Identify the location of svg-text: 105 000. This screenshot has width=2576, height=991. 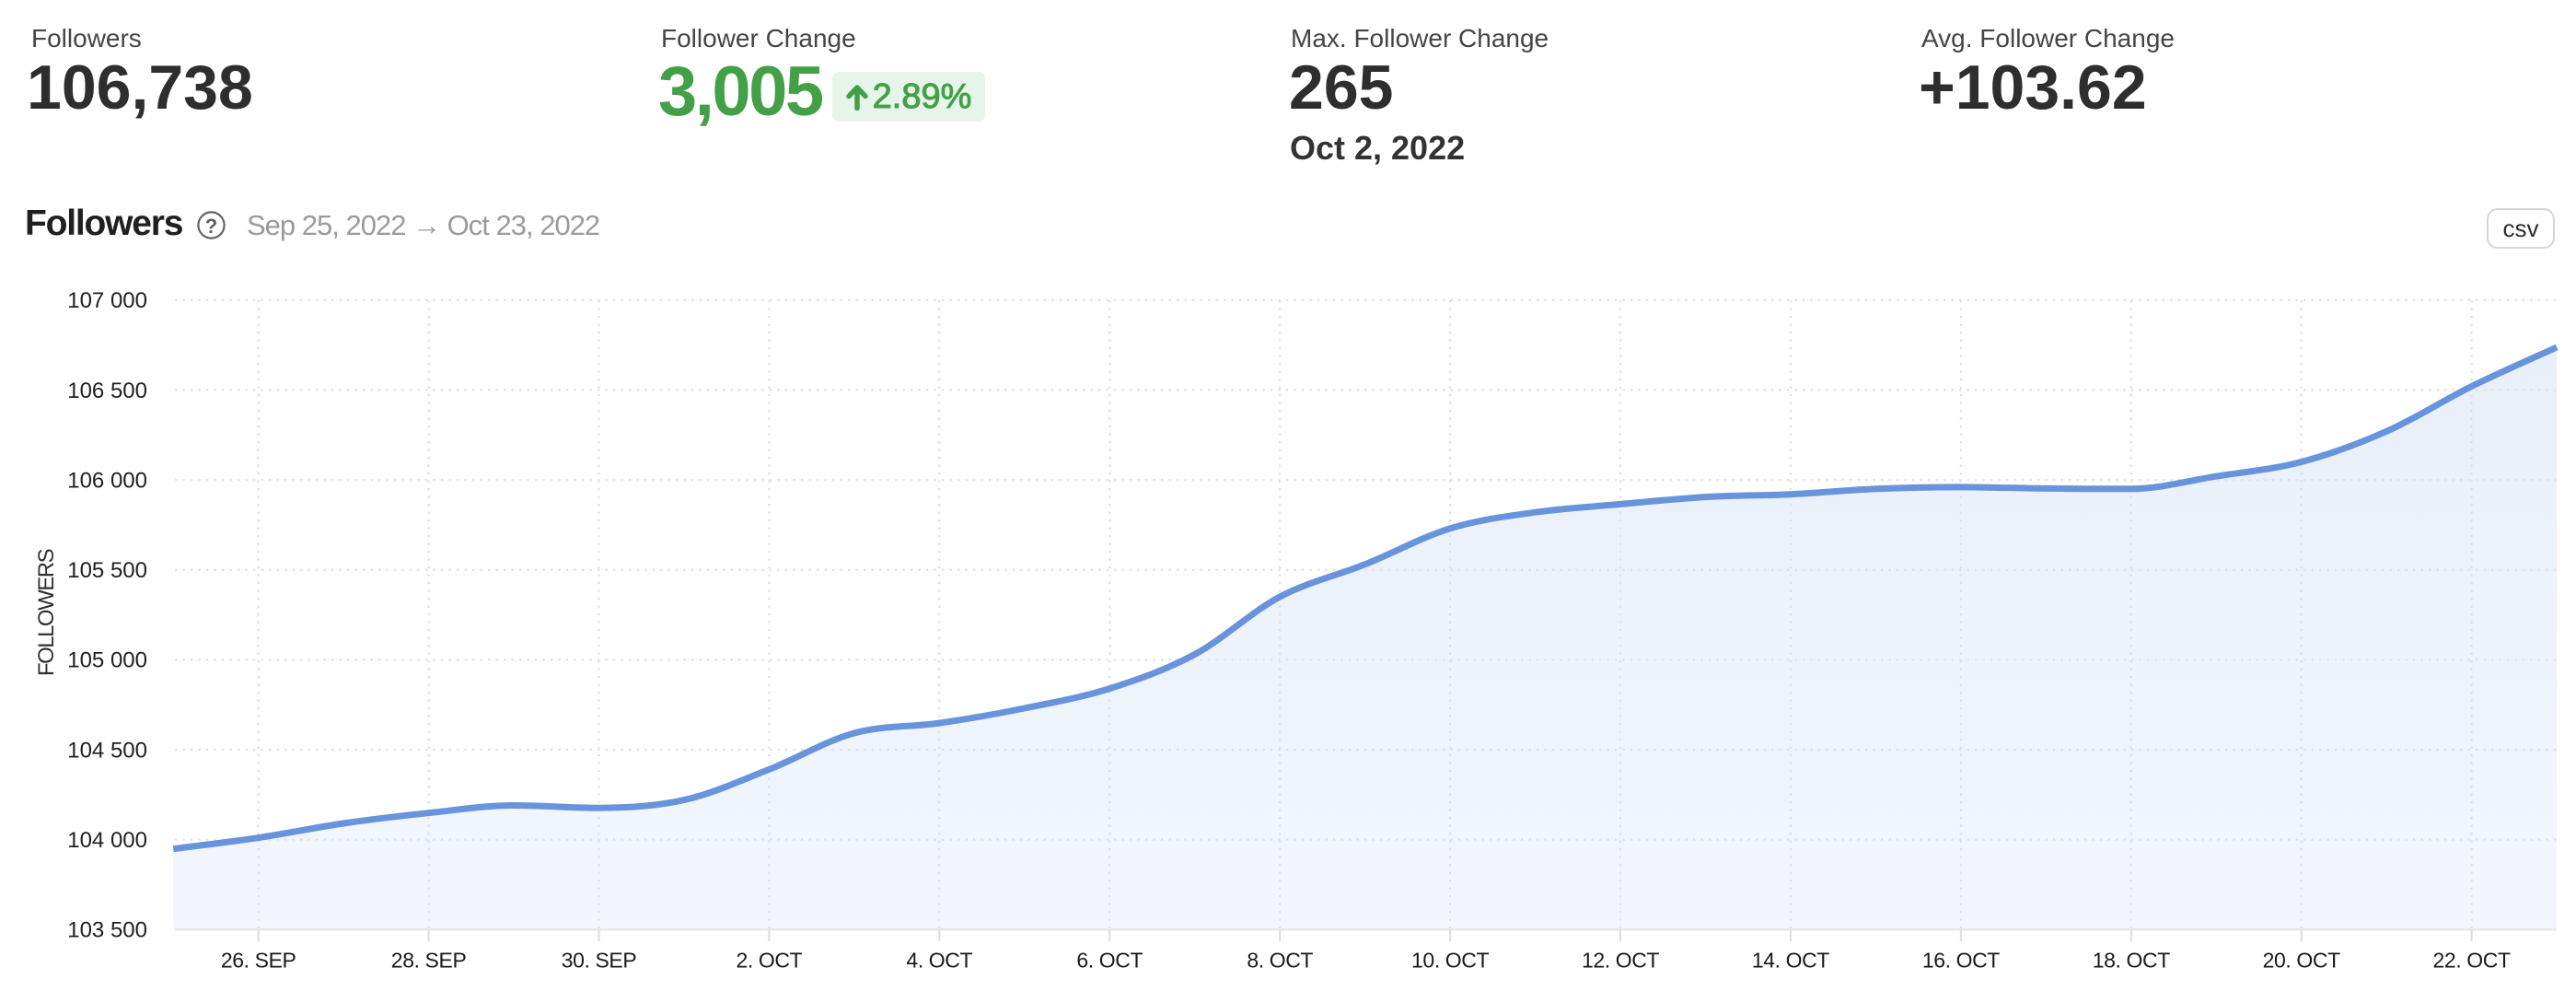
(107, 660).